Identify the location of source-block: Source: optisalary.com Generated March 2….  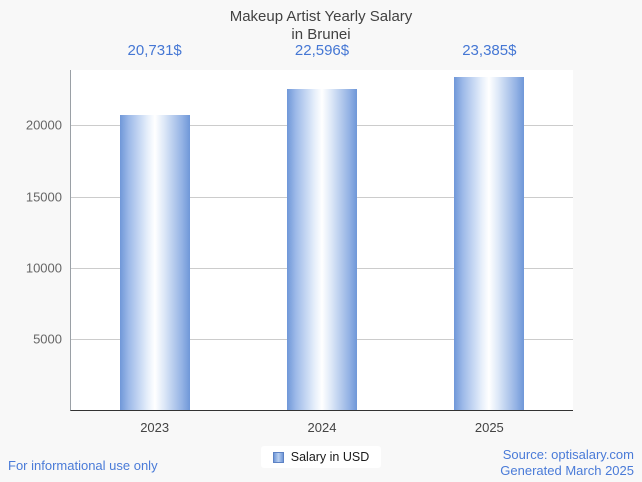
(567, 463).